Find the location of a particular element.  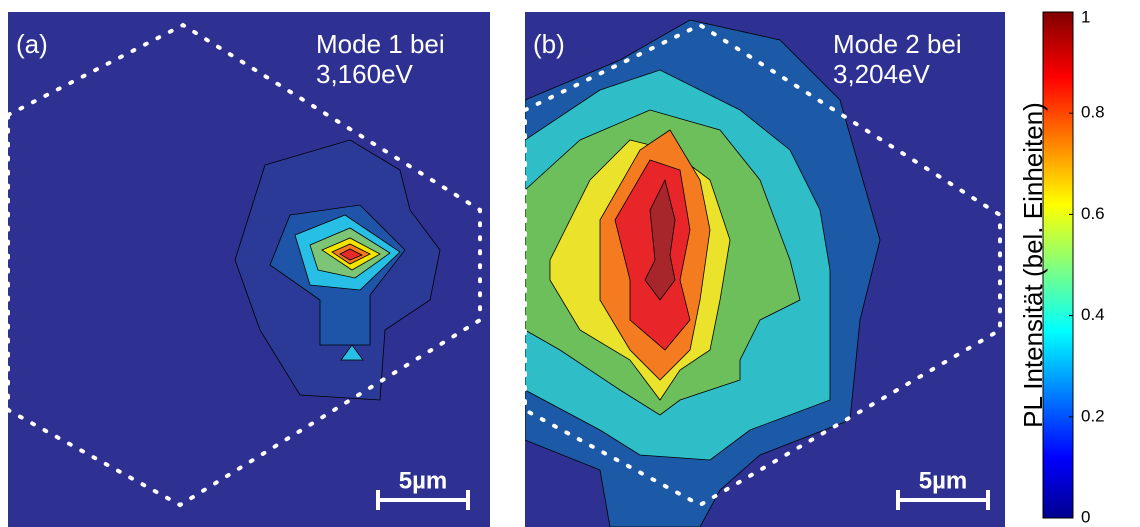

panel-label: (a) is located at coordinates (32, 44).